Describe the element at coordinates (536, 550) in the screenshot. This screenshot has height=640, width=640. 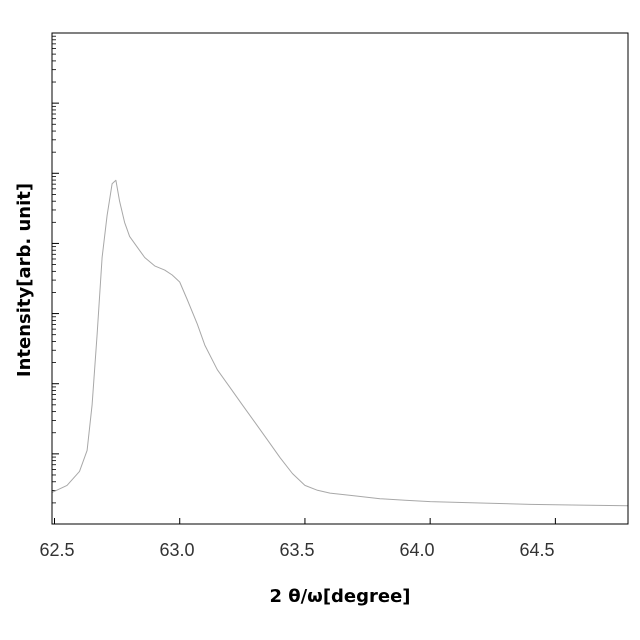
I see `x-tick-label-64-5: 64.5` at that location.